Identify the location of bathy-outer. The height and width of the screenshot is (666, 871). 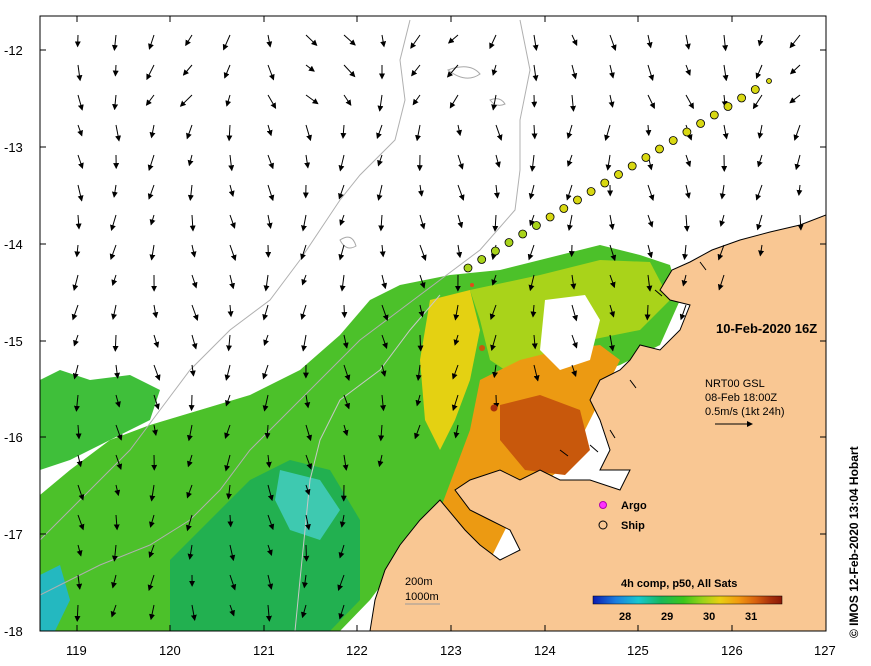
(367, 462).